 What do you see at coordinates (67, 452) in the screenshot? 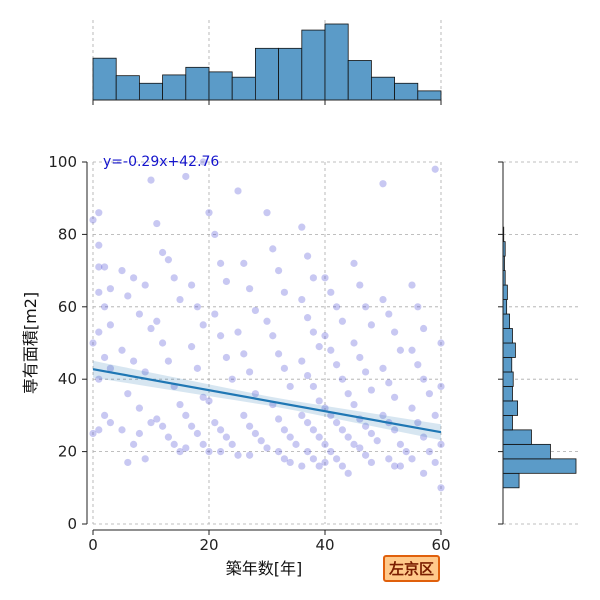
I see `y-tick-label: 20` at bounding box center [67, 452].